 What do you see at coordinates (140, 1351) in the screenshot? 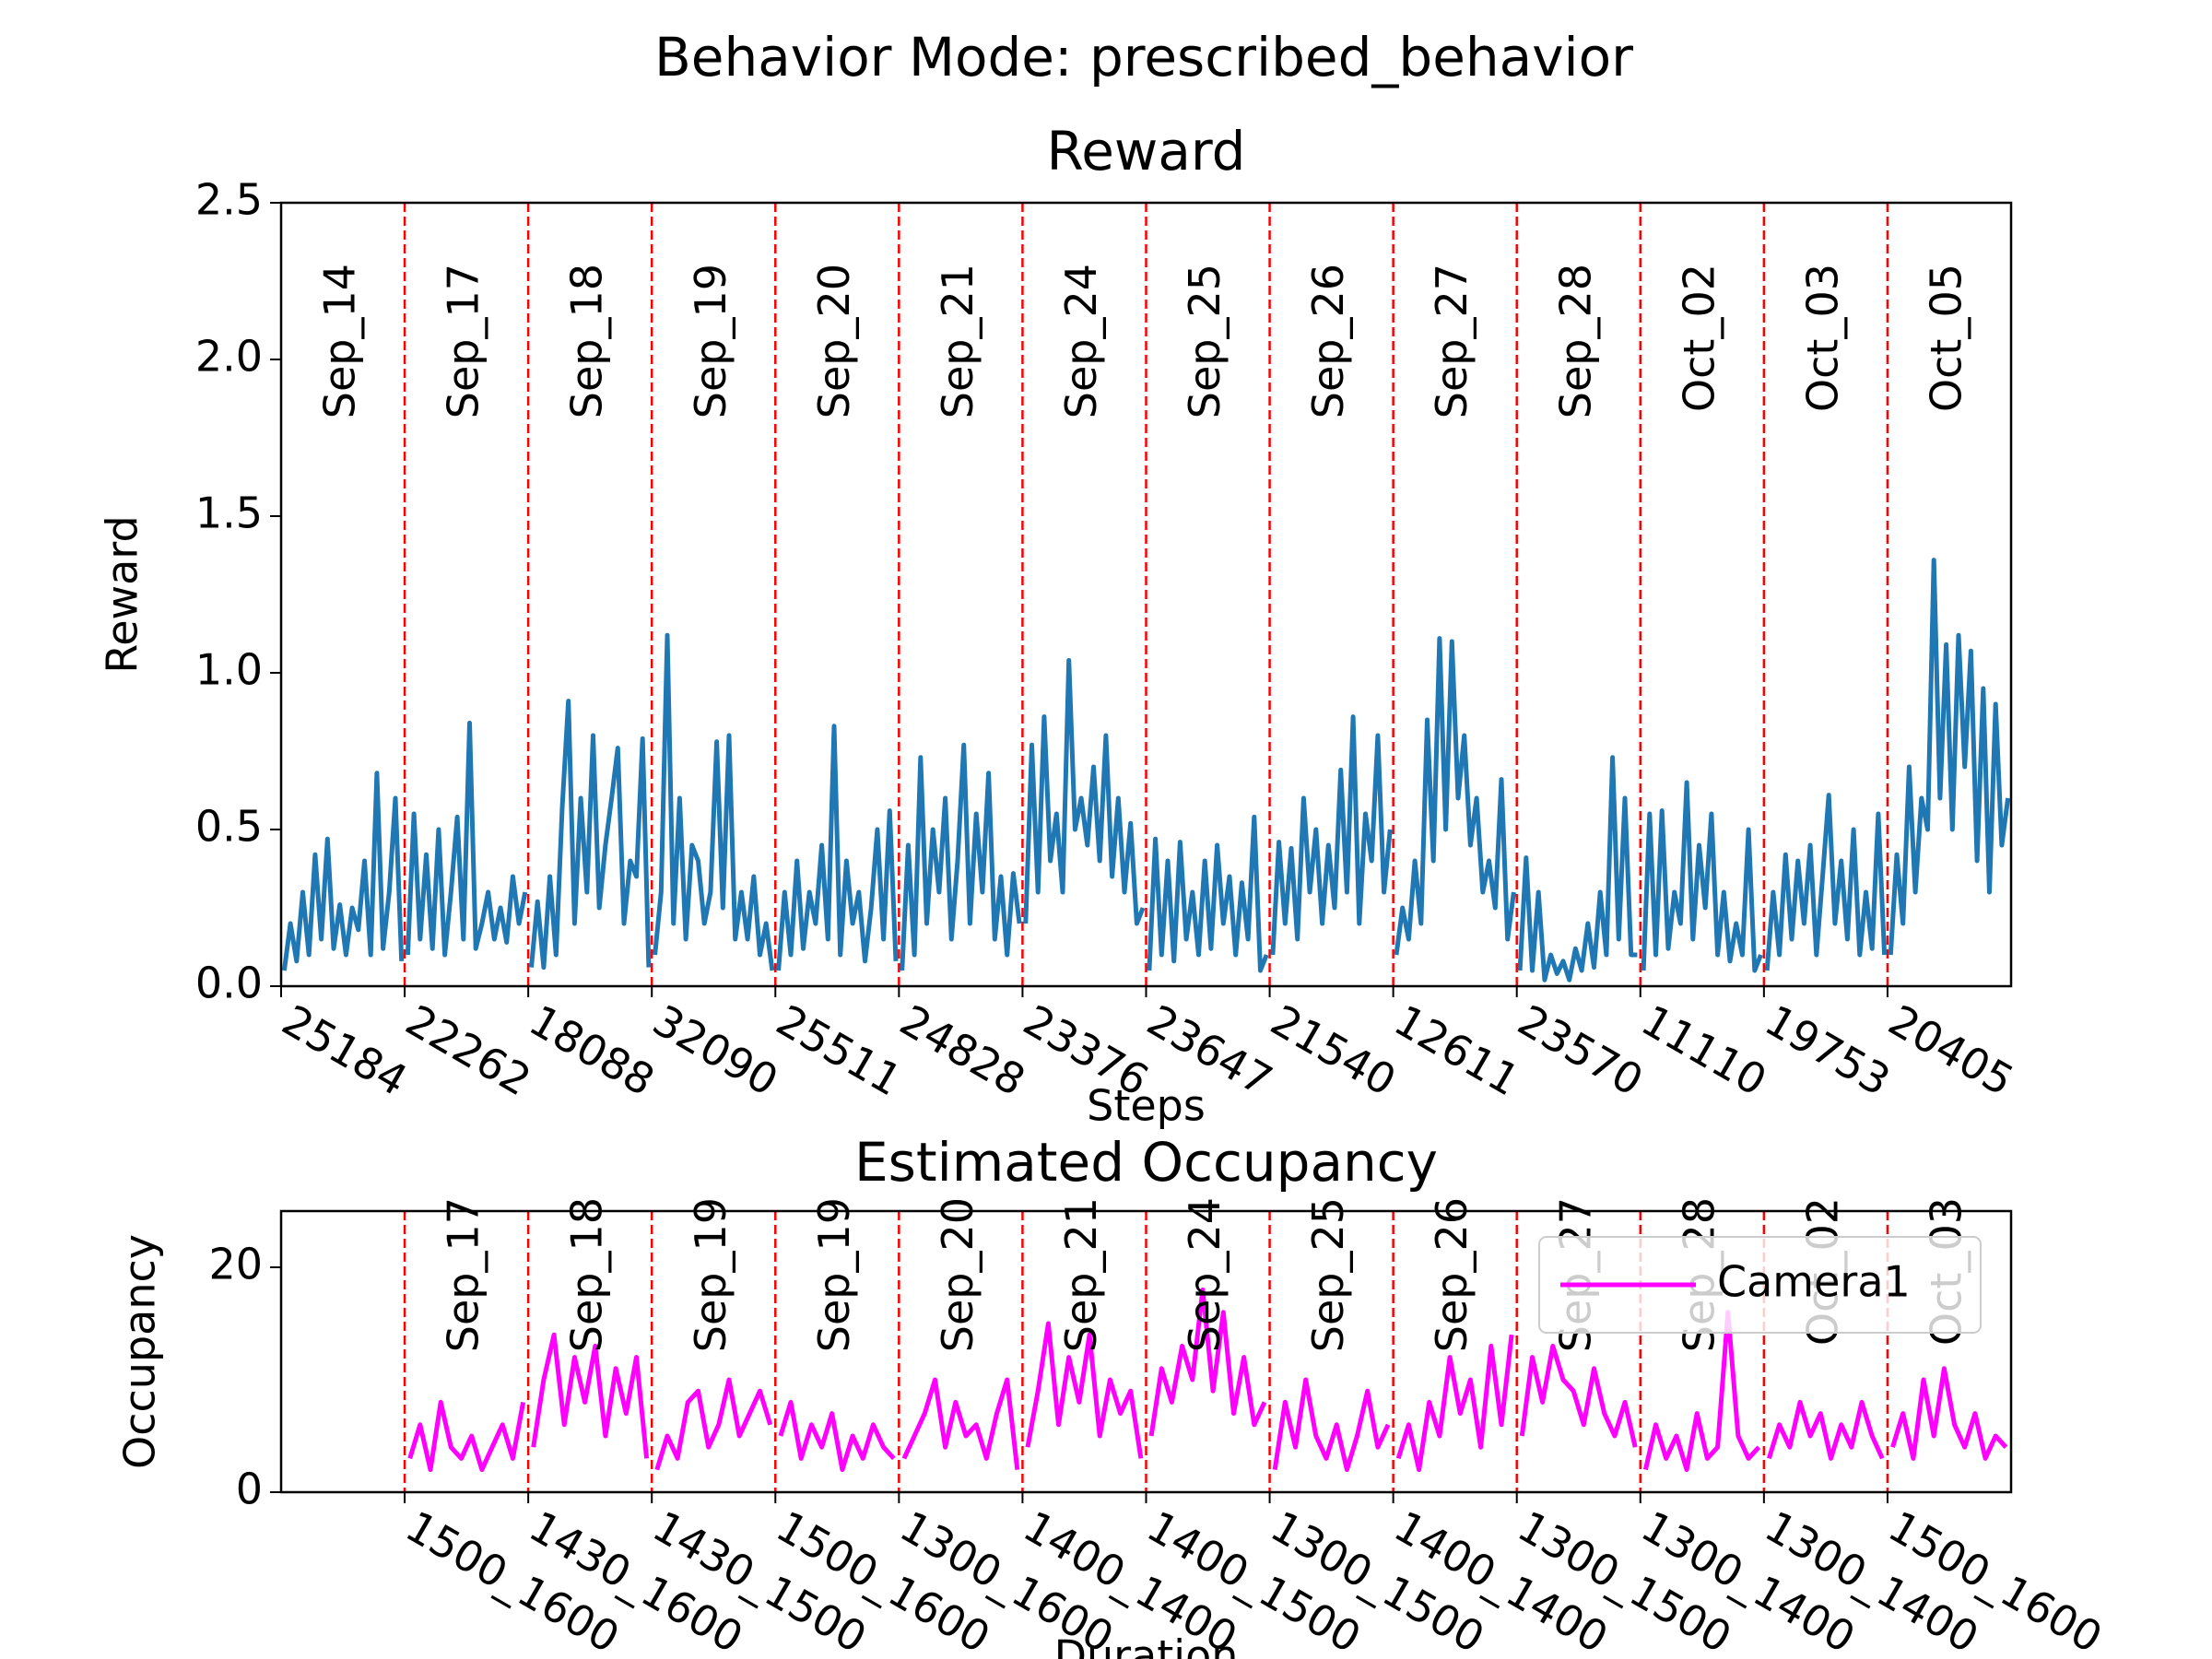
I see `y-axis-label: Occupancy` at bounding box center [140, 1351].